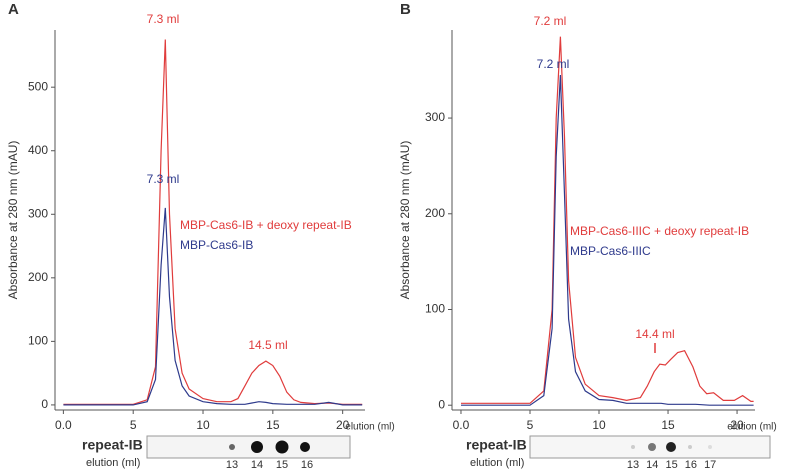 This screenshot has width=800, height=474. I want to click on panel-label: B, so click(405, 9).